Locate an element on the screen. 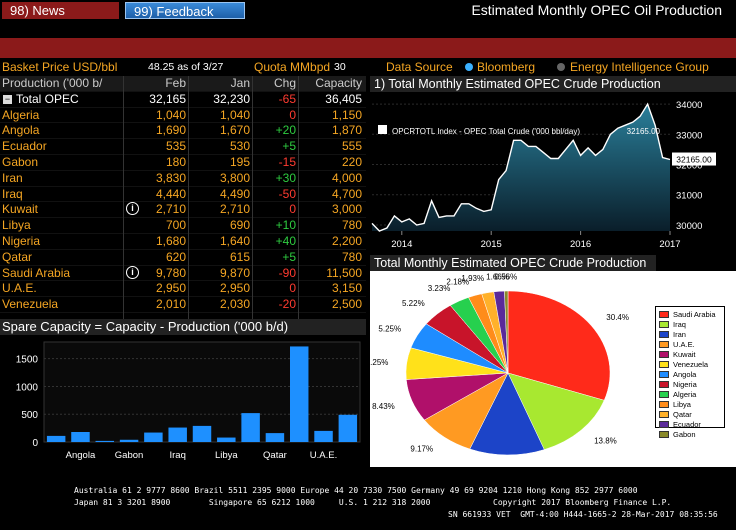 The height and width of the screenshot is (530, 736). row-name: Libya is located at coordinates (16, 225).